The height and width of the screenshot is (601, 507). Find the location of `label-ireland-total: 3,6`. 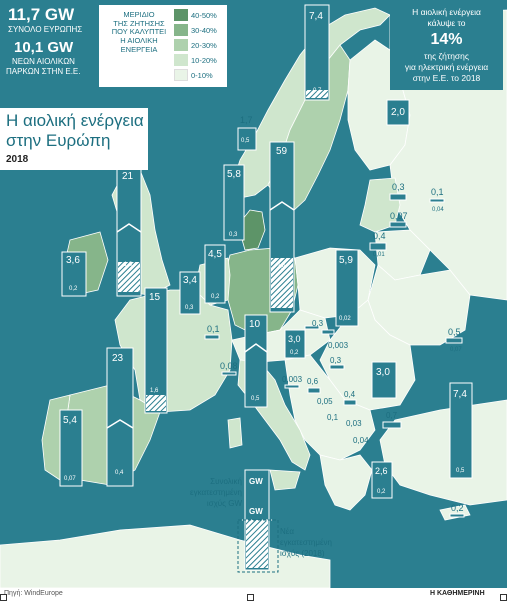

label-ireland-total: 3,6 is located at coordinates (73, 260).